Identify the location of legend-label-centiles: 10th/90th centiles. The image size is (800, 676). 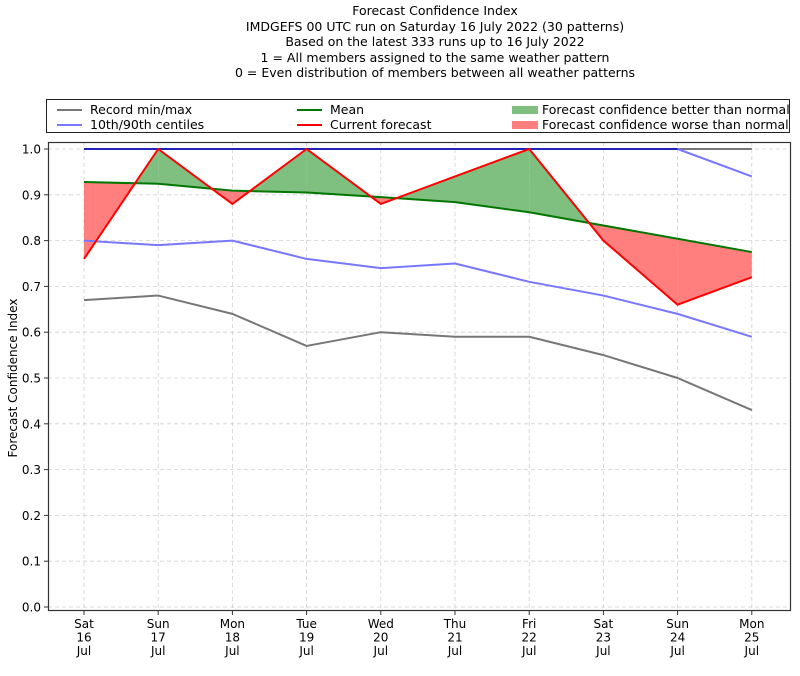
(147, 124).